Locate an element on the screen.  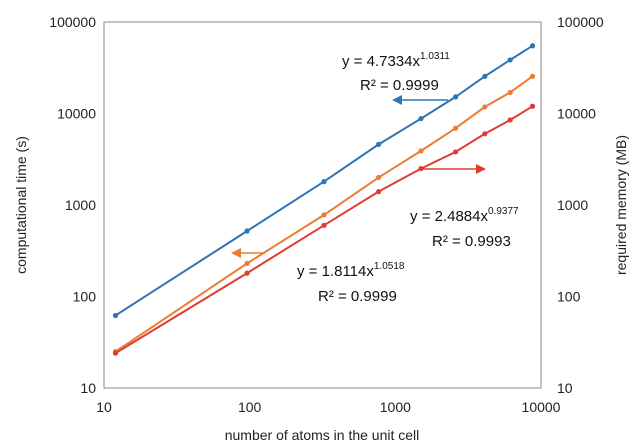
x-tick-label: 10 is located at coordinates (104, 407).